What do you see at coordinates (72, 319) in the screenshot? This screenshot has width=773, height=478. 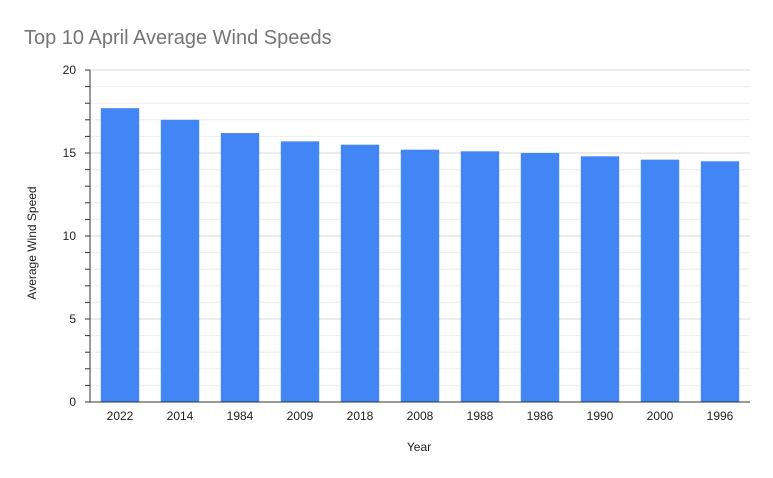 I see `y-tick-label: 5` at bounding box center [72, 319].